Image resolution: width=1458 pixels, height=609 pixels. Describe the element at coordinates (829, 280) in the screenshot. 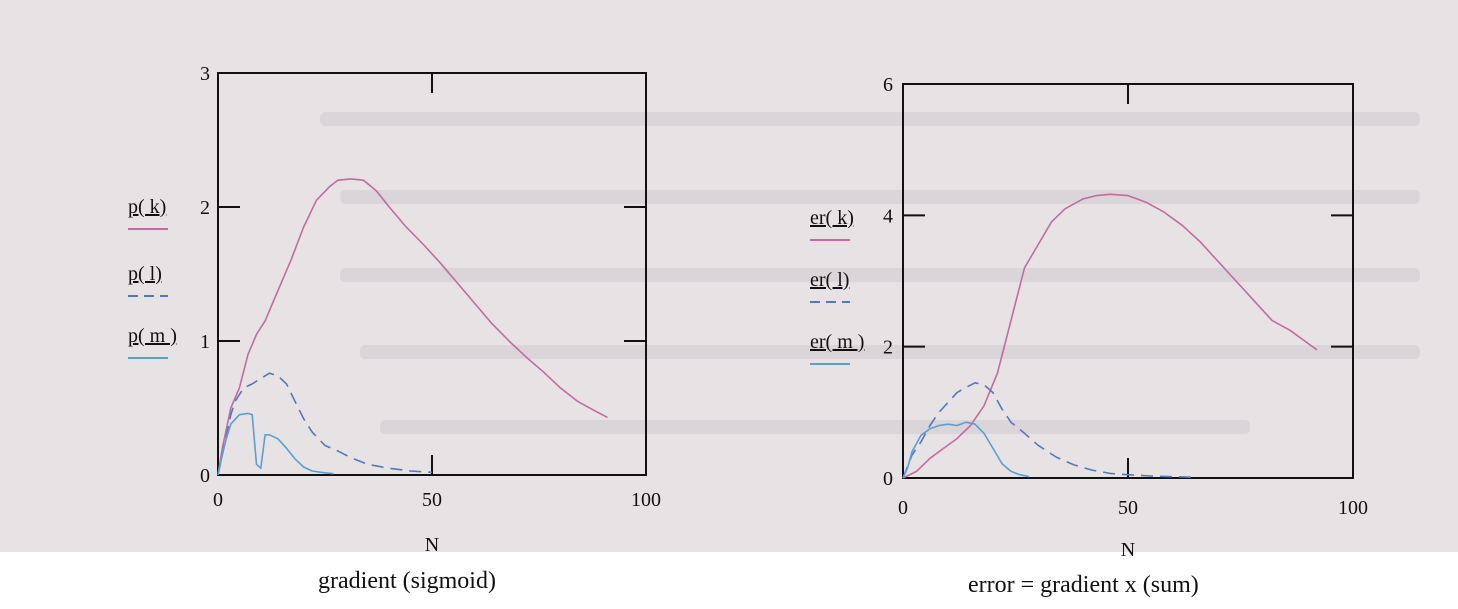

I see `legend-label-1: er( l)` at that location.